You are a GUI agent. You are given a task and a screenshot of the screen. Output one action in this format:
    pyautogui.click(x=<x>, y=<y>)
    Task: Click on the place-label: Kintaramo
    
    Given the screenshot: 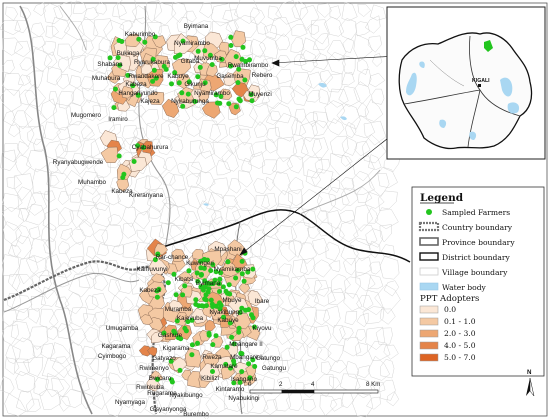 What is the action you would take?
    pyautogui.click(x=230, y=389)
    